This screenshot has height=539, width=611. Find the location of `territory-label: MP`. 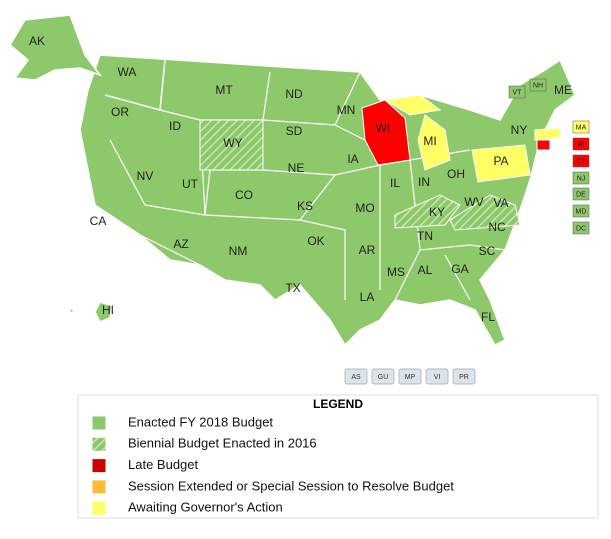

territory-label: MP is located at coordinates (410, 377).